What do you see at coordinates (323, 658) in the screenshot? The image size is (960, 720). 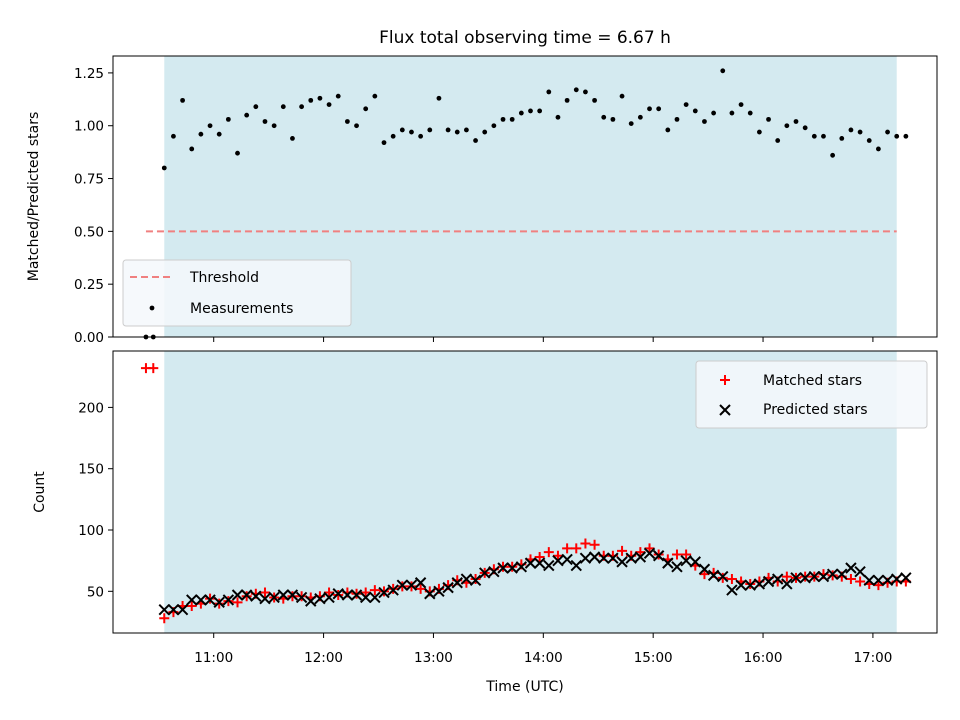 I see `x-tick-label: 12:00` at bounding box center [323, 658].